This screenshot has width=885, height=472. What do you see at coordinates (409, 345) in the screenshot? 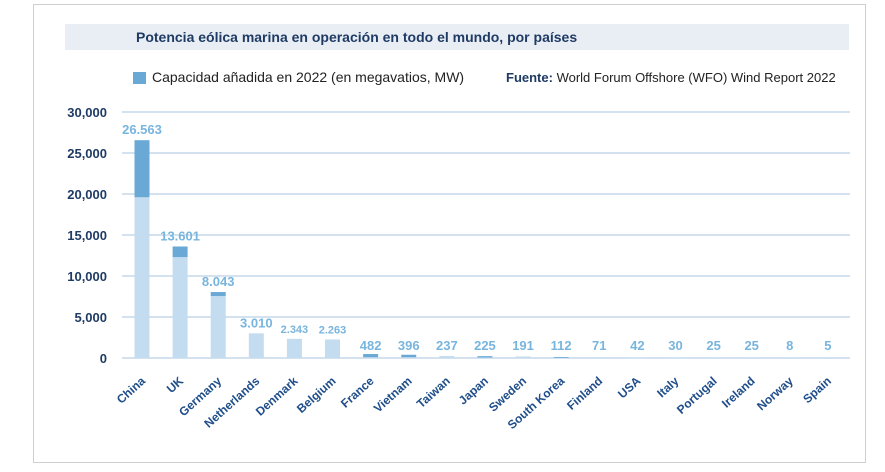
I see `data-label: 396` at bounding box center [409, 345].